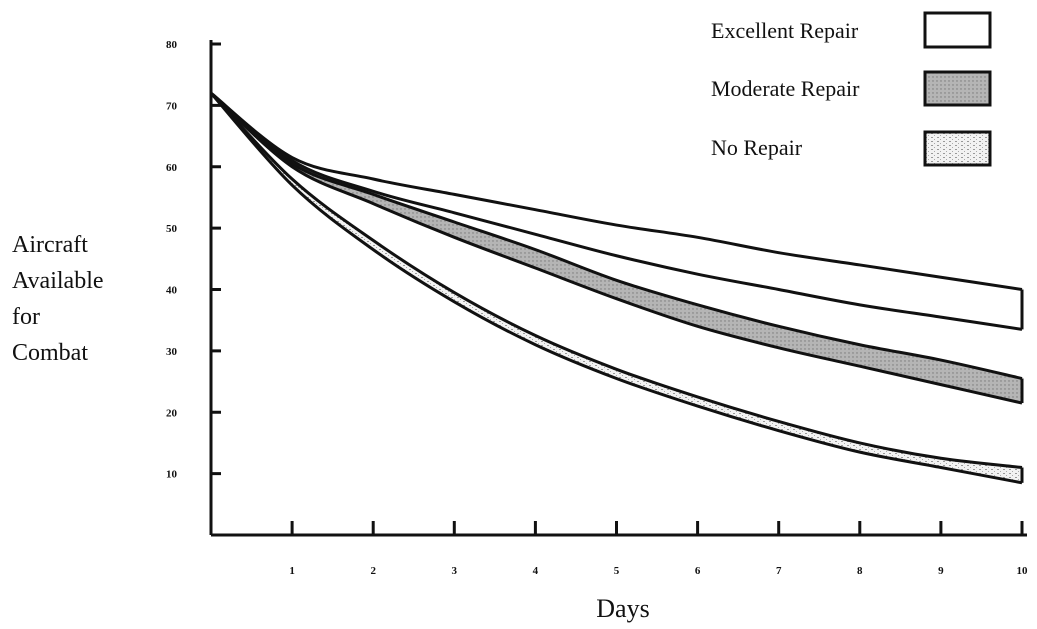  What do you see at coordinates (172, 475) in the screenshot?
I see `y-tick-label-10: 10` at bounding box center [172, 475].